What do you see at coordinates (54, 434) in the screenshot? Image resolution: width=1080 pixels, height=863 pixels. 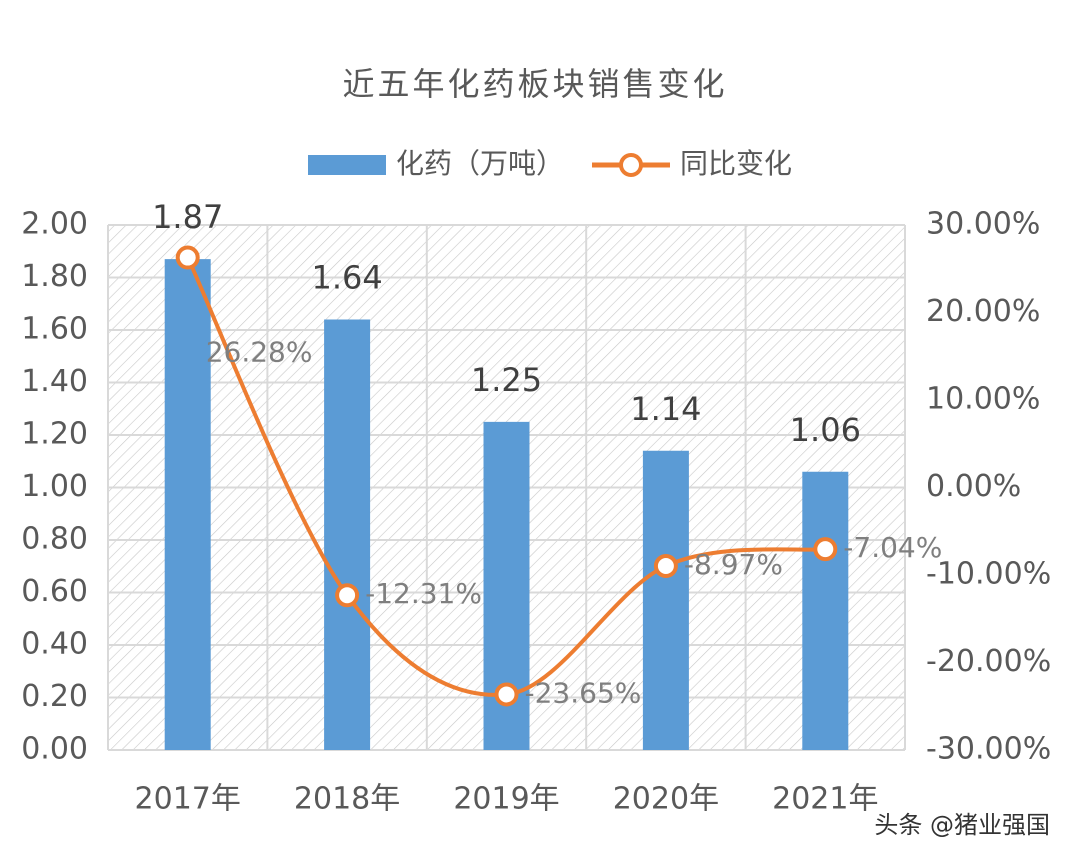 I see `y-tick-label: 1.20` at bounding box center [54, 434].